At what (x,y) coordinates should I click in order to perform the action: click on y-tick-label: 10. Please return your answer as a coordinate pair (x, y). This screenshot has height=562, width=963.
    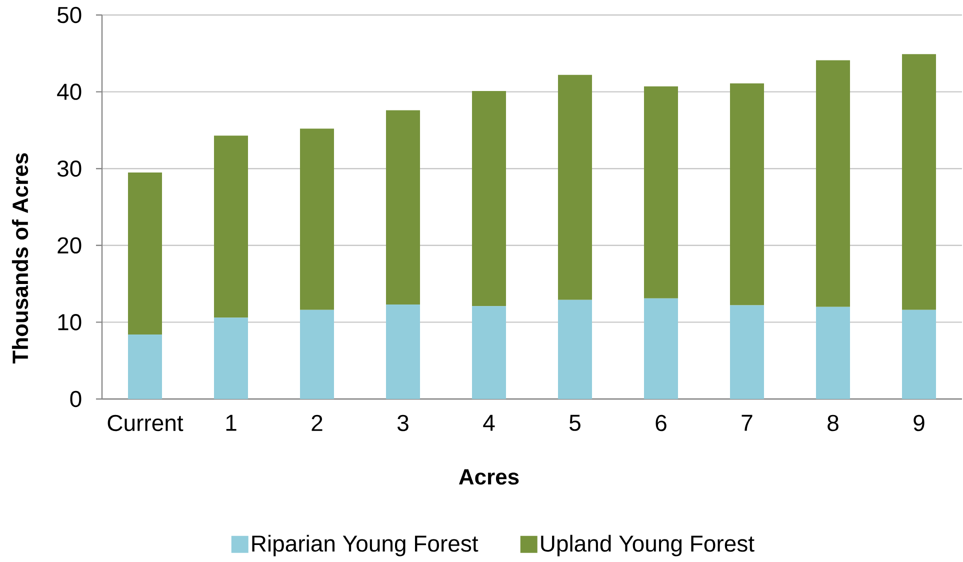
    Looking at the image, I should click on (70, 322).